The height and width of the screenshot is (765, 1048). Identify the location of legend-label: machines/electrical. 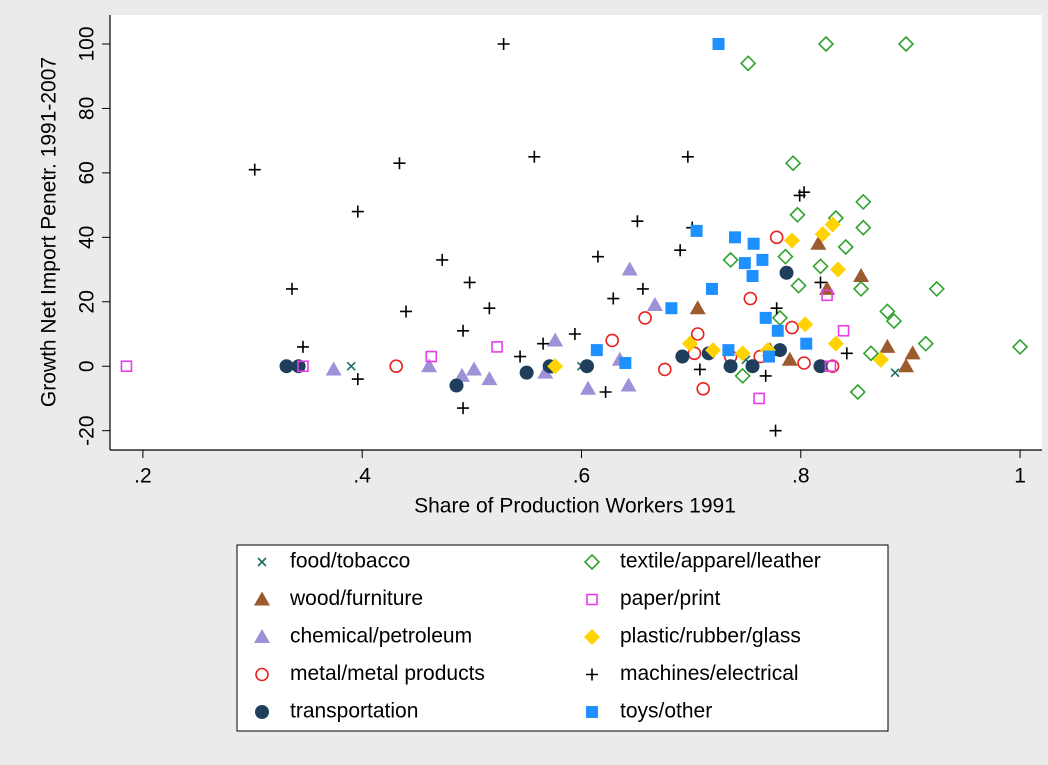
(709, 673).